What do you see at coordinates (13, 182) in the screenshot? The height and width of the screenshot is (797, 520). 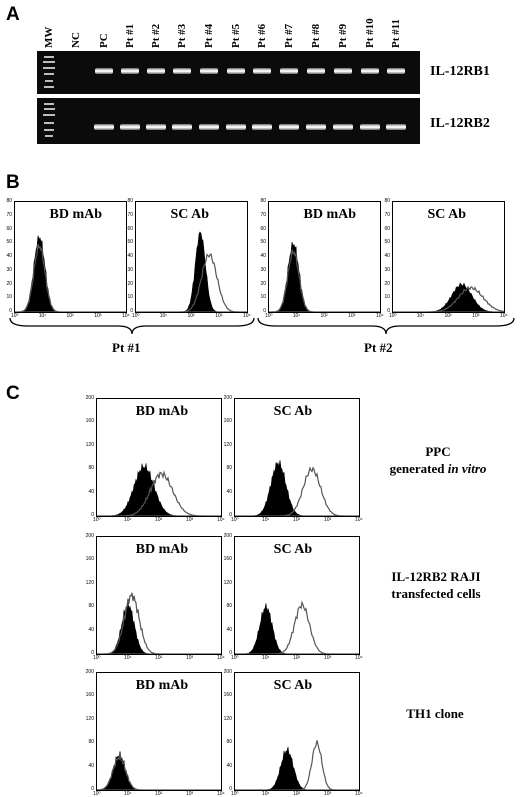 I see `panel-b-letter: B` at bounding box center [13, 182].